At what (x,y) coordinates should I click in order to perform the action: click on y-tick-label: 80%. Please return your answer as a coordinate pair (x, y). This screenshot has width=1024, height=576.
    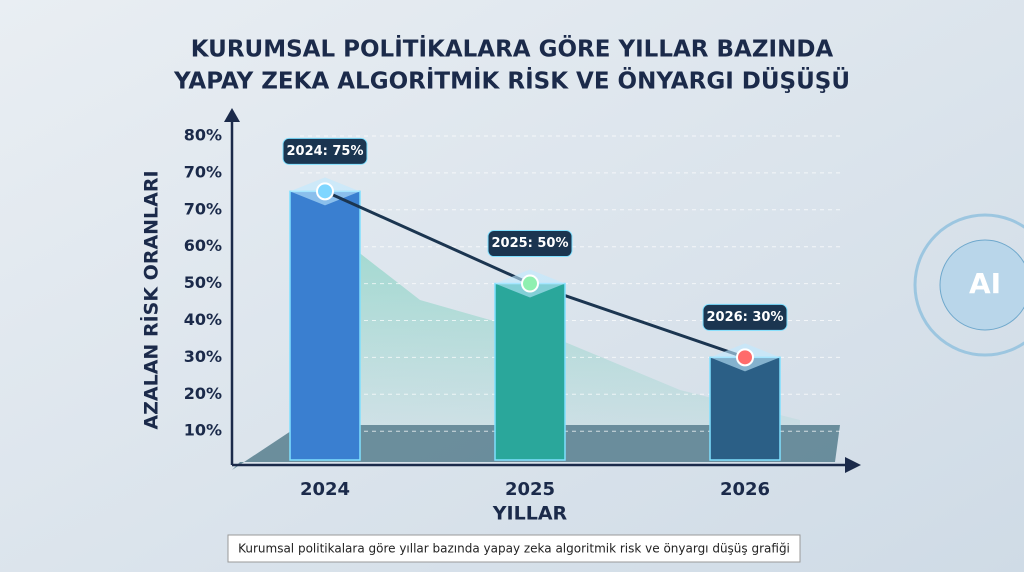
    Looking at the image, I should click on (203, 135).